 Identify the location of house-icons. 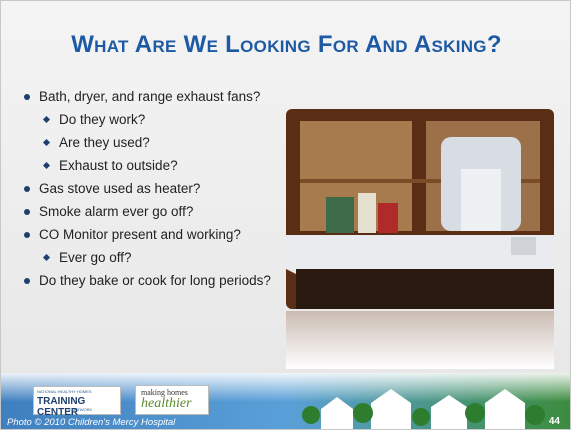
(423, 409).